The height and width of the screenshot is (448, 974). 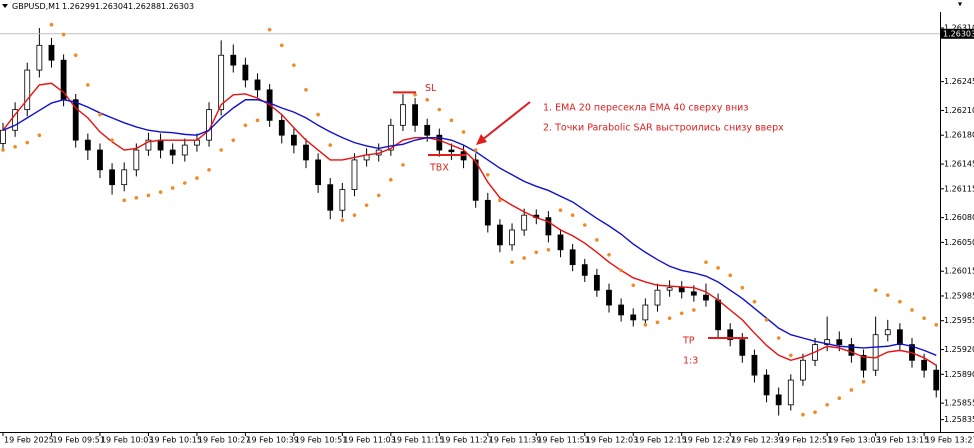 What do you see at coordinates (144, 6) in the screenshot?
I see `header-value: 1.26288` at bounding box center [144, 6].